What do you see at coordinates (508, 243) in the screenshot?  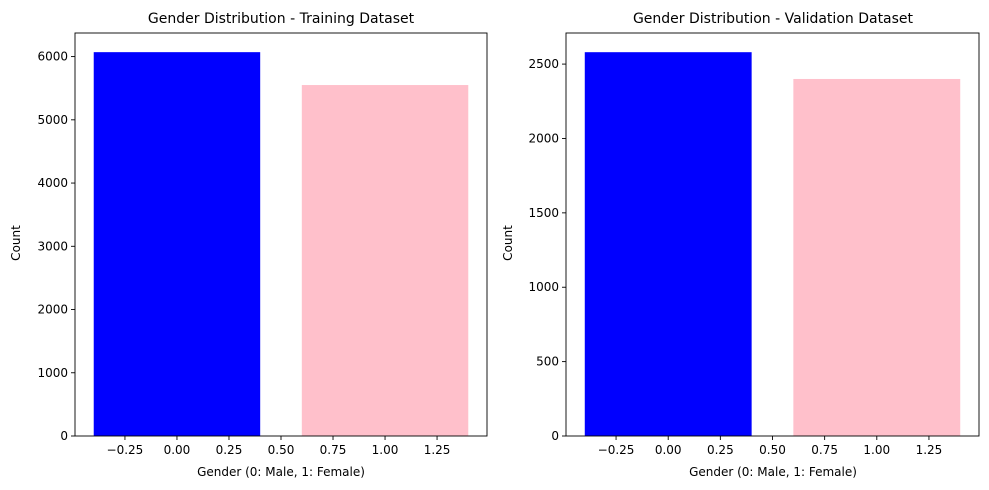 I see `validation-y-axis-label: Count` at bounding box center [508, 243].